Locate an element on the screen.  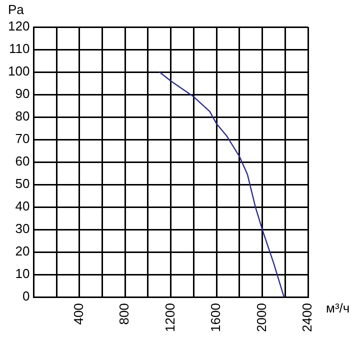
y-tick-label: 100 is located at coordinates (19, 71).